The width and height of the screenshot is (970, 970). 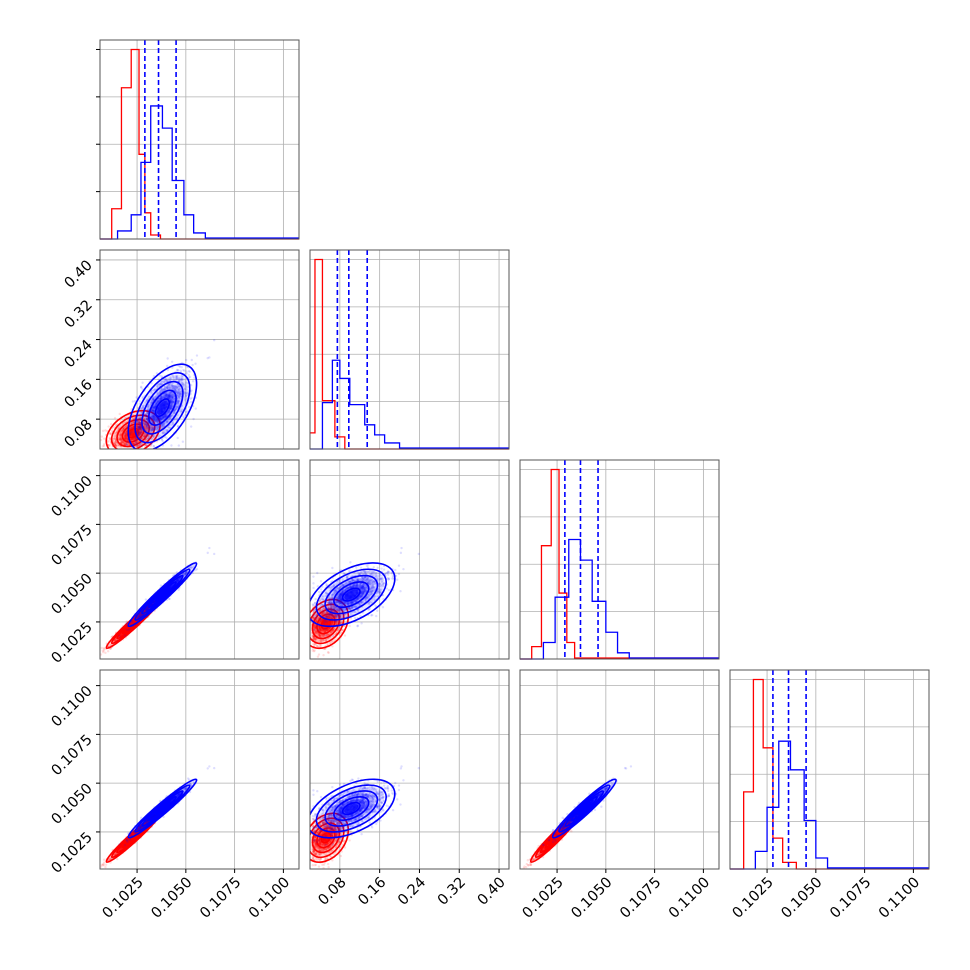 What do you see at coordinates (619, 559) in the screenshot?
I see `panel-frame` at bounding box center [619, 559].